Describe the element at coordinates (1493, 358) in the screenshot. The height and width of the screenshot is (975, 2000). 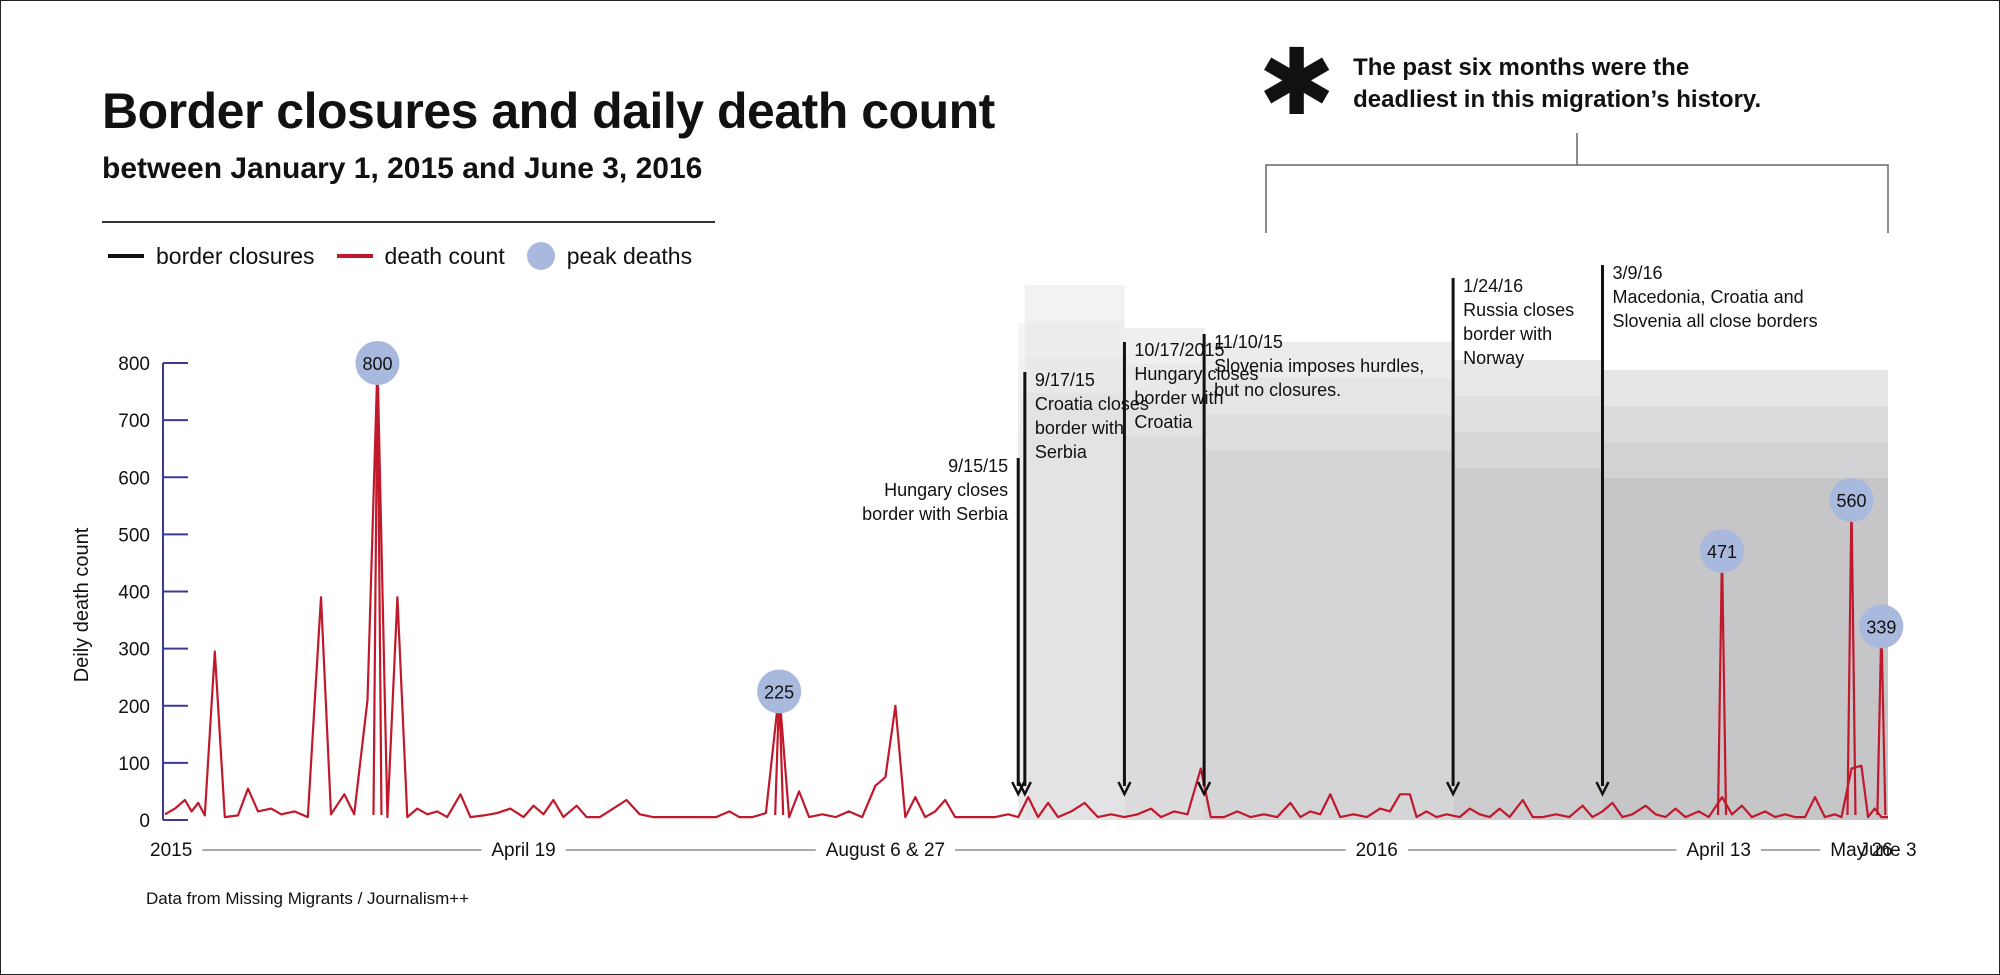
I see `closure-description: Norway` at that location.